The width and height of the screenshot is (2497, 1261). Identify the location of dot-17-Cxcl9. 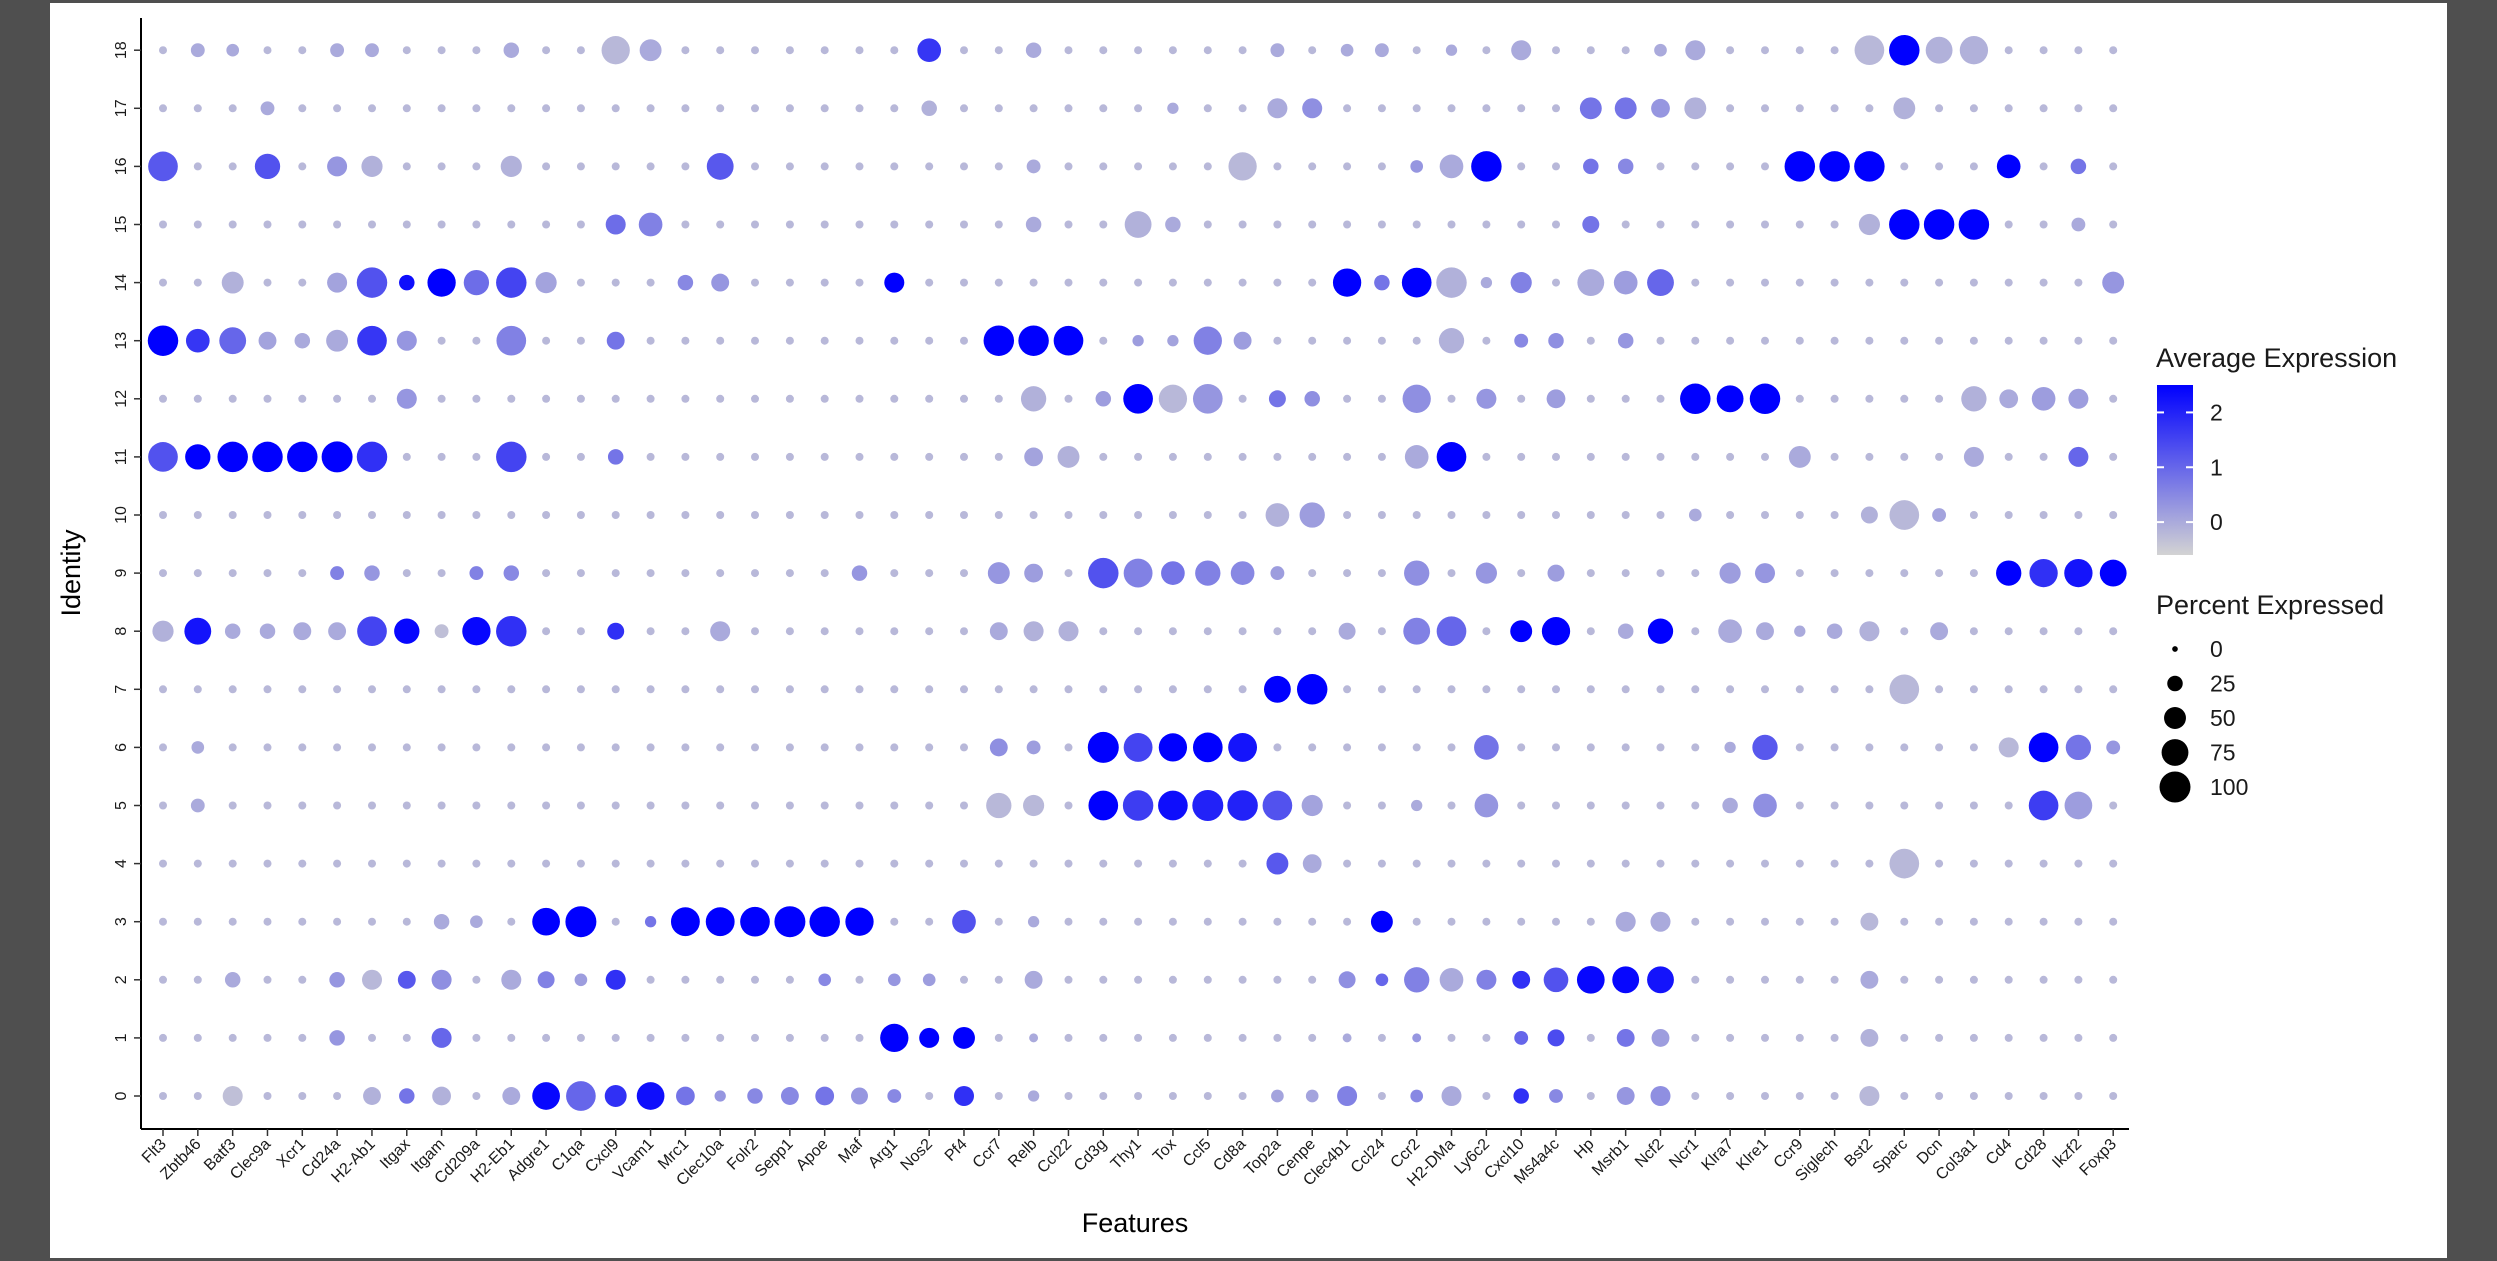
(615, 108).